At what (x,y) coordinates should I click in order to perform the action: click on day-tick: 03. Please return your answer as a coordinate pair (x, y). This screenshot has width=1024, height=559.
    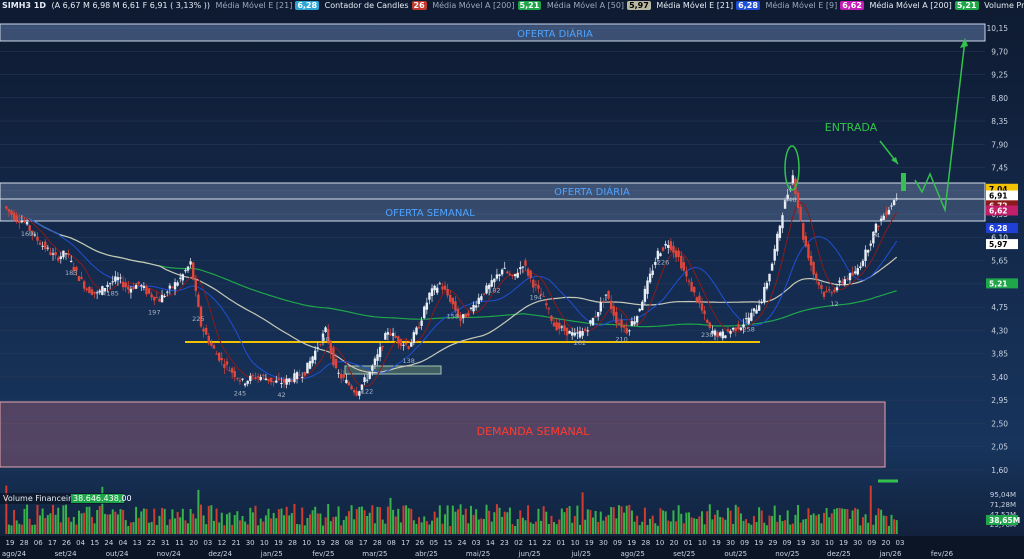
    Looking at the image, I should click on (207, 543).